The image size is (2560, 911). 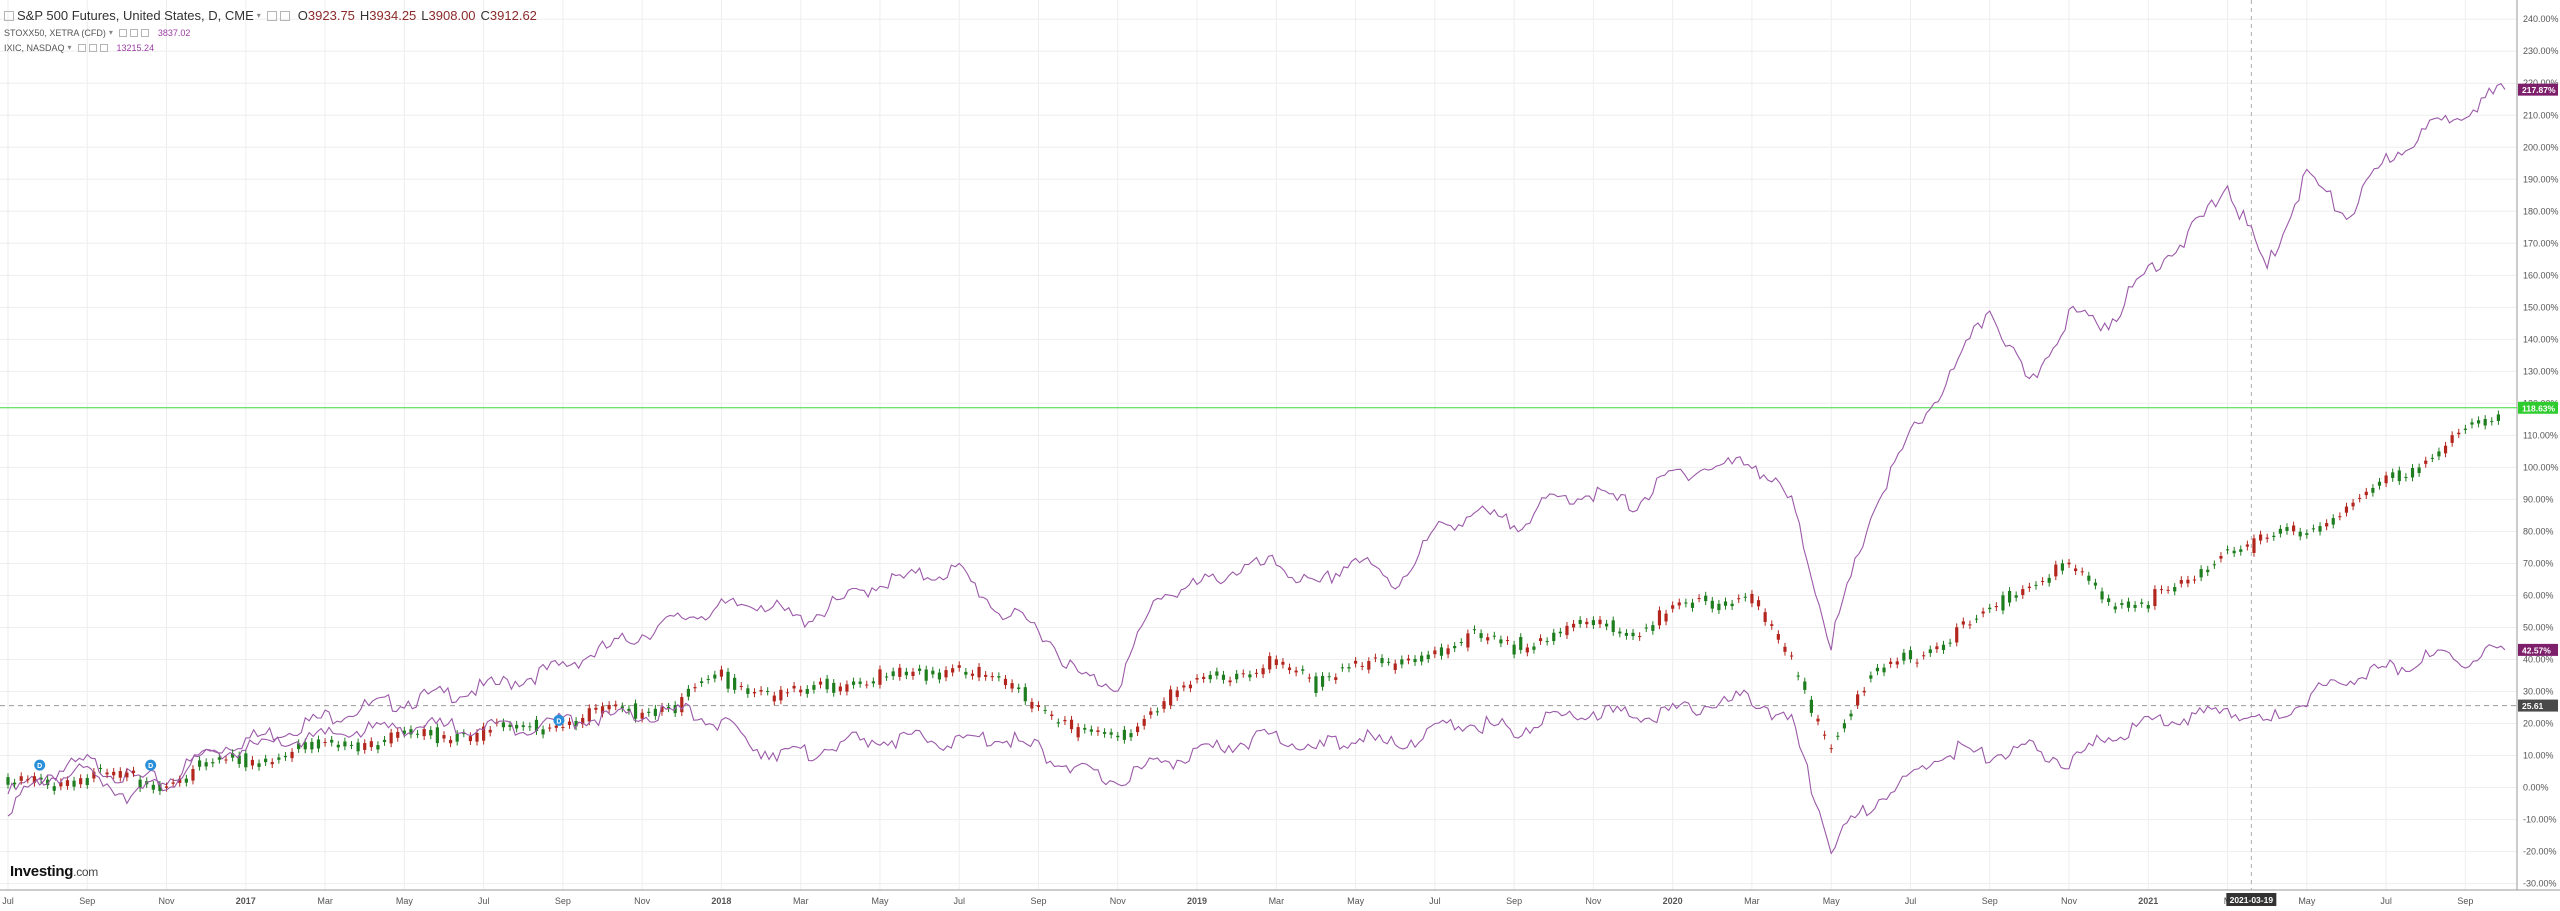 I want to click on main-symbol-title: S&P 500 Futures, United States, D, CME, so click(x=135, y=15).